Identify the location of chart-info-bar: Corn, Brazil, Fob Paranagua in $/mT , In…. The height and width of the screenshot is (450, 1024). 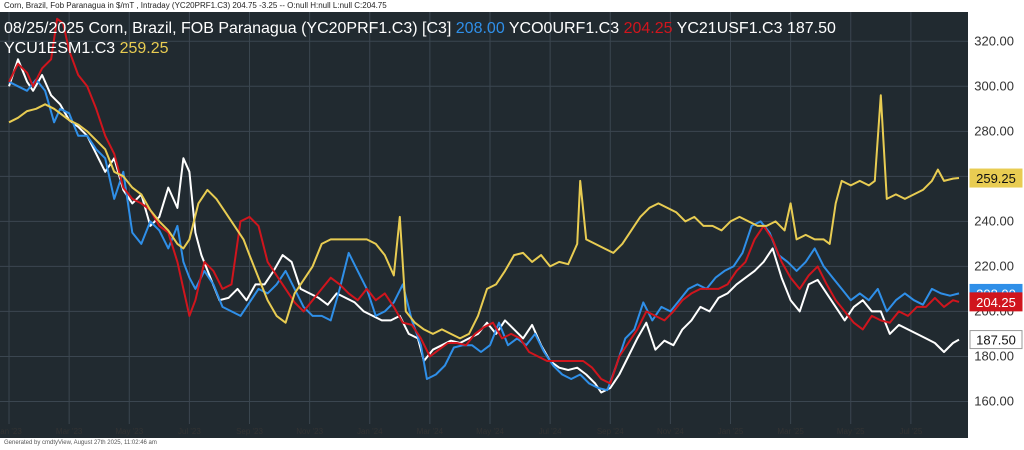
(512, 6).